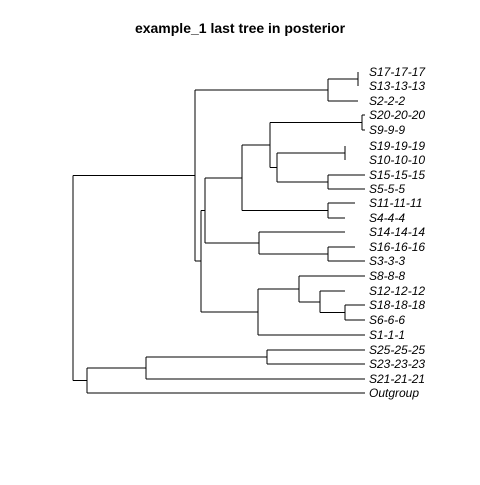  I want to click on tip-label: S10-10-10, so click(397, 160).